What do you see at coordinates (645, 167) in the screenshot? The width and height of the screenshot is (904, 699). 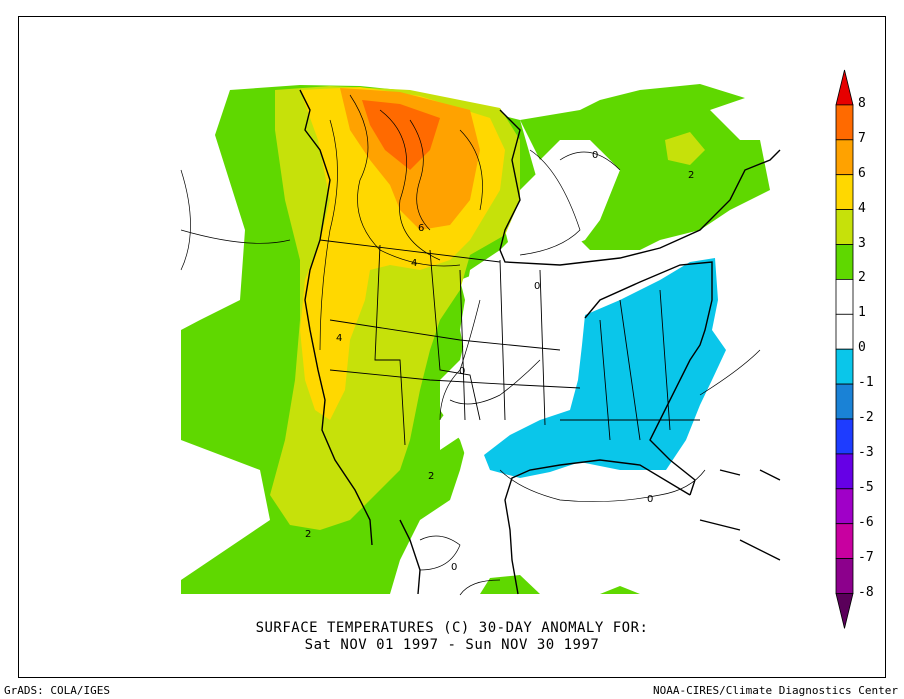 I see `anomaly-region-green-northeast` at bounding box center [645, 167].